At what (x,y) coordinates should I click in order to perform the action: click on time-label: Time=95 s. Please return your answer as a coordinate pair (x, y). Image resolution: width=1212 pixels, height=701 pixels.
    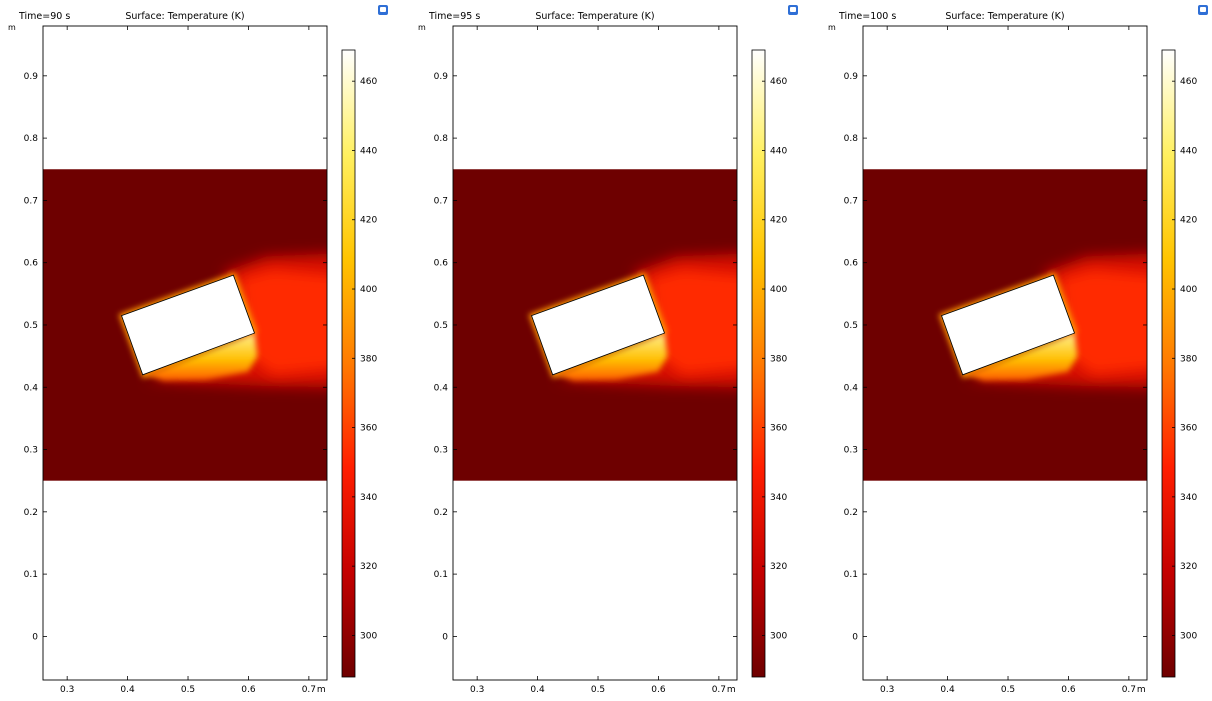
    Looking at the image, I should click on (454, 16).